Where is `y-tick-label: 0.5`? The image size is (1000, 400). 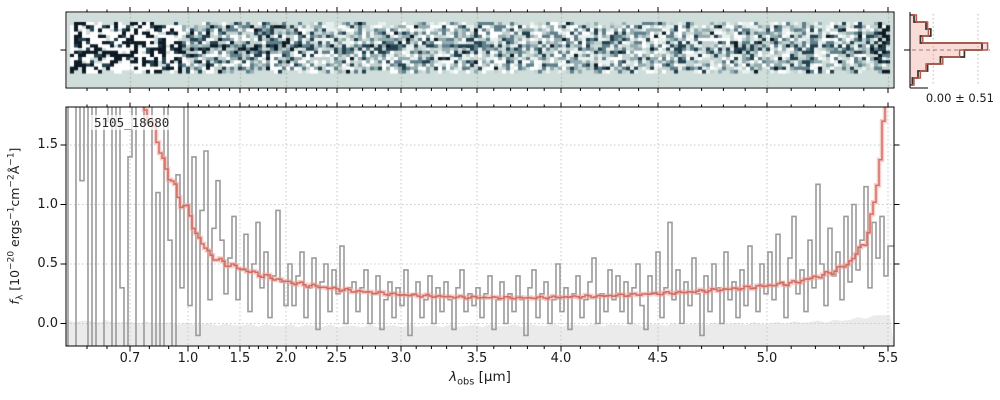 y-tick-label: 0.5 is located at coordinates (47, 263).